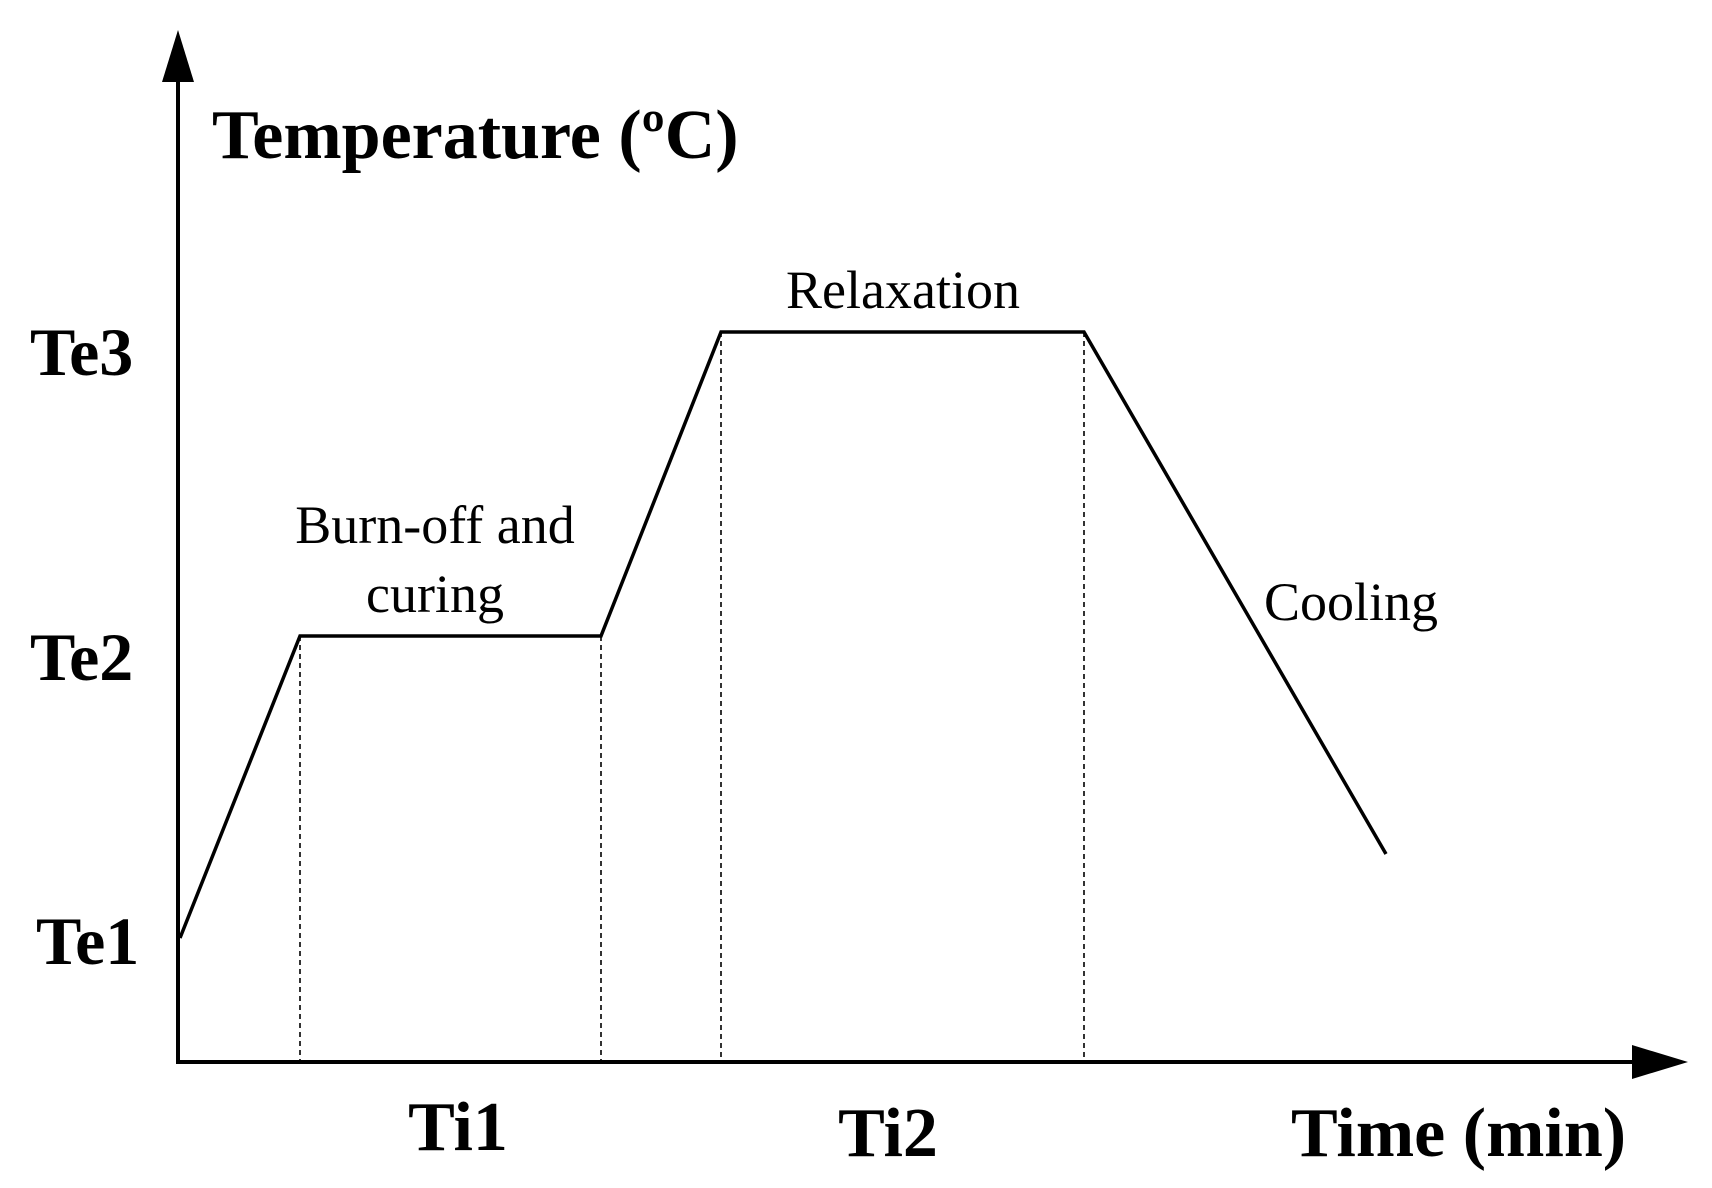 The height and width of the screenshot is (1188, 1712). What do you see at coordinates (435, 594) in the screenshot?
I see `burn-off-label-line2: curing` at bounding box center [435, 594].